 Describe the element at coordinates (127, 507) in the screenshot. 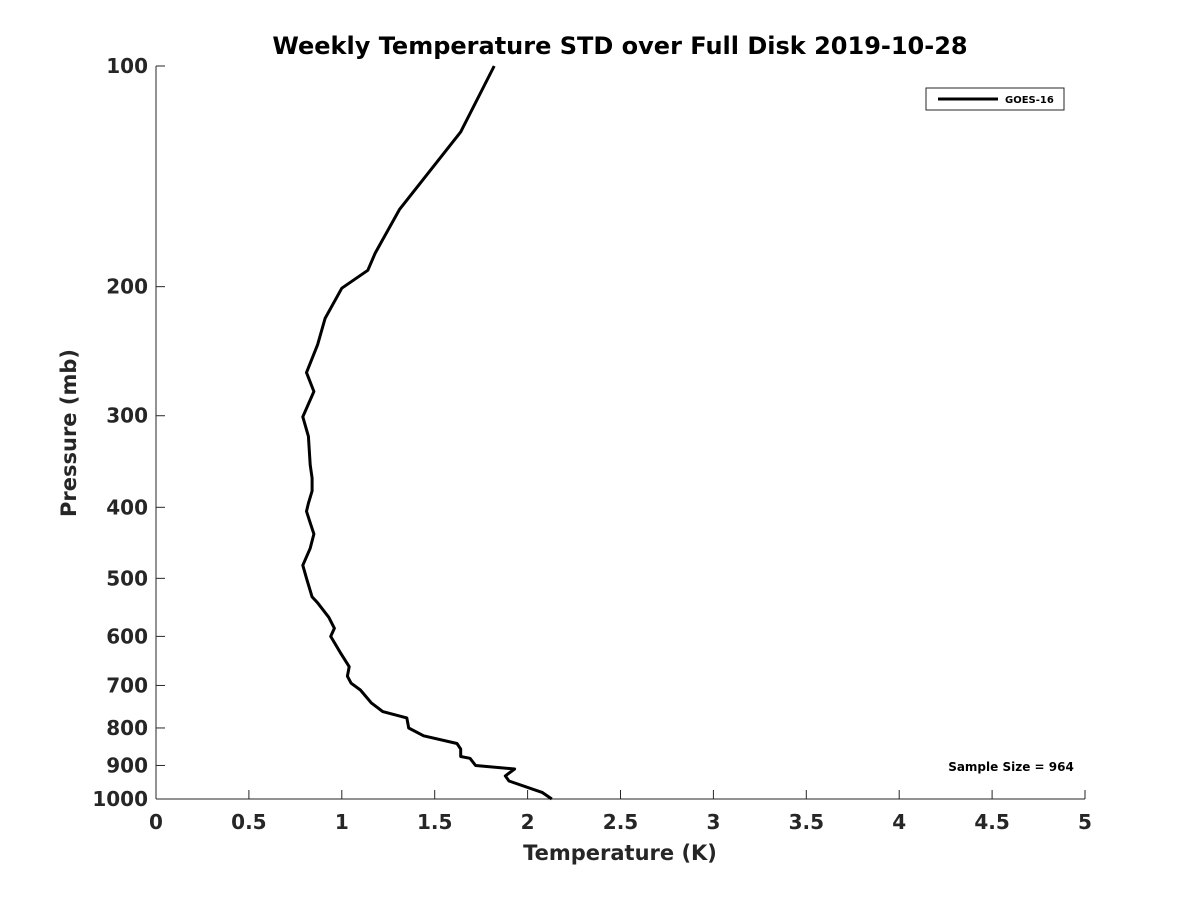

I see `y-tick-label: 400` at that location.